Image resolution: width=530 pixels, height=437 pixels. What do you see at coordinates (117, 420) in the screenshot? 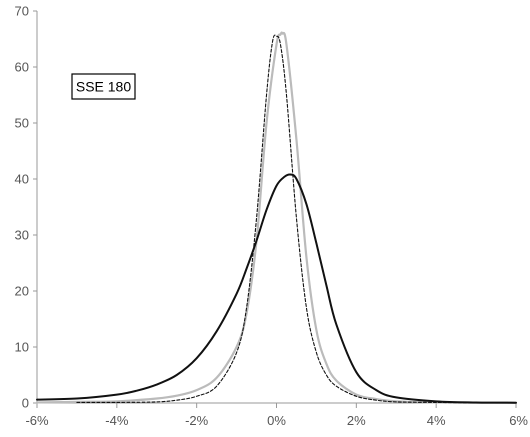
I see `x-tick-label: -4%` at bounding box center [117, 420].